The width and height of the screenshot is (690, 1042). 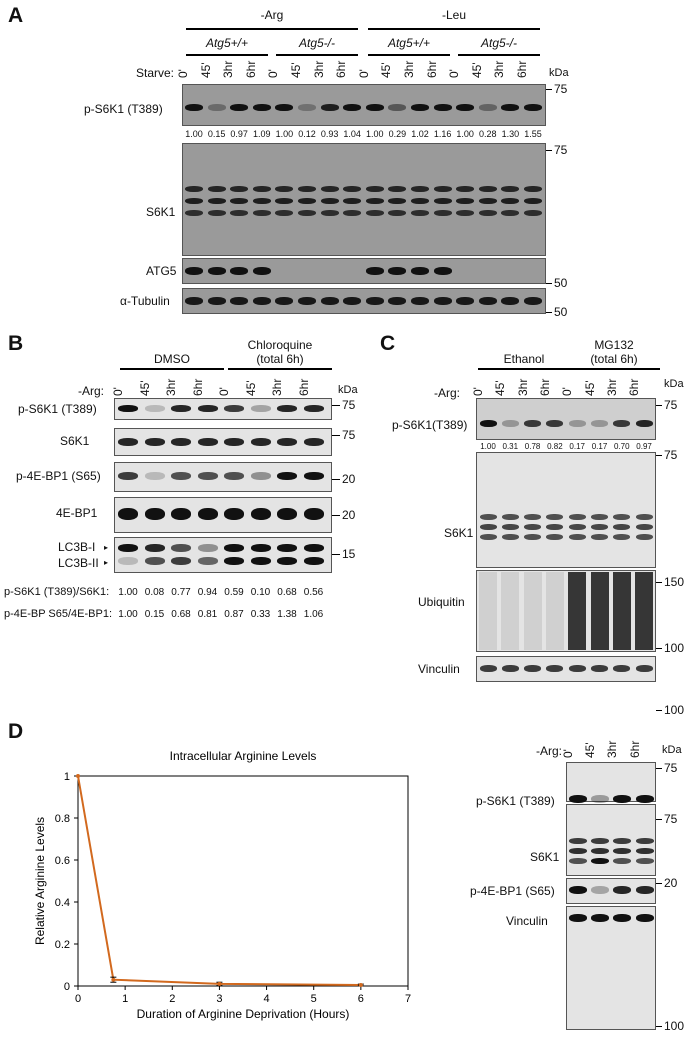 I want to click on quant-value: 0.29, so click(x=397, y=134).